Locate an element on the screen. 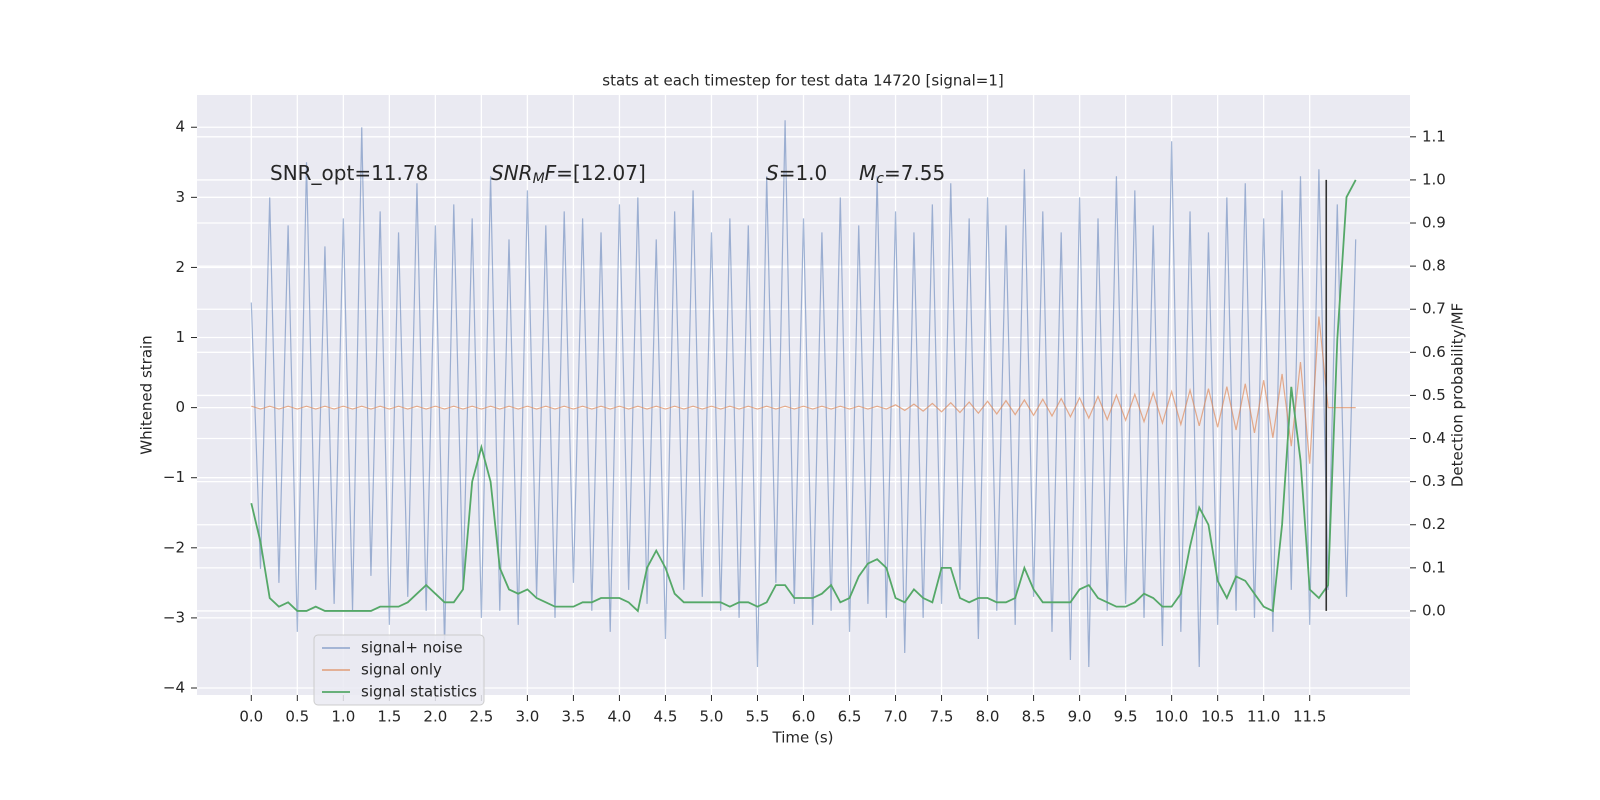 Image resolution: width=1600 pixels, height=800 pixels. x-tick-label: 5.5 is located at coordinates (758, 717).